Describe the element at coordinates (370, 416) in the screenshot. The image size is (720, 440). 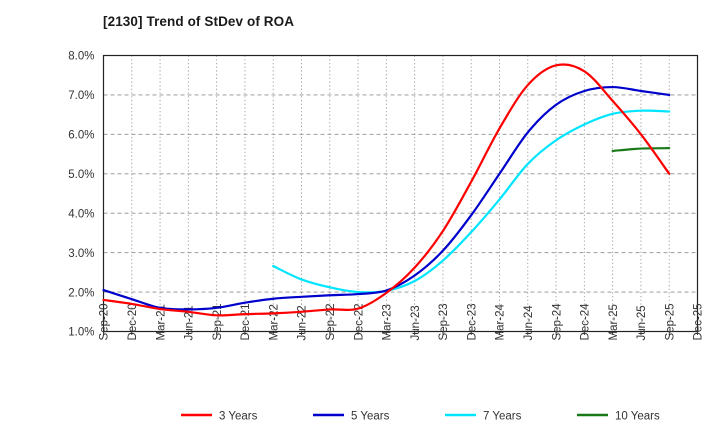
I see `legend-label-5-years: 5 Years` at that location.